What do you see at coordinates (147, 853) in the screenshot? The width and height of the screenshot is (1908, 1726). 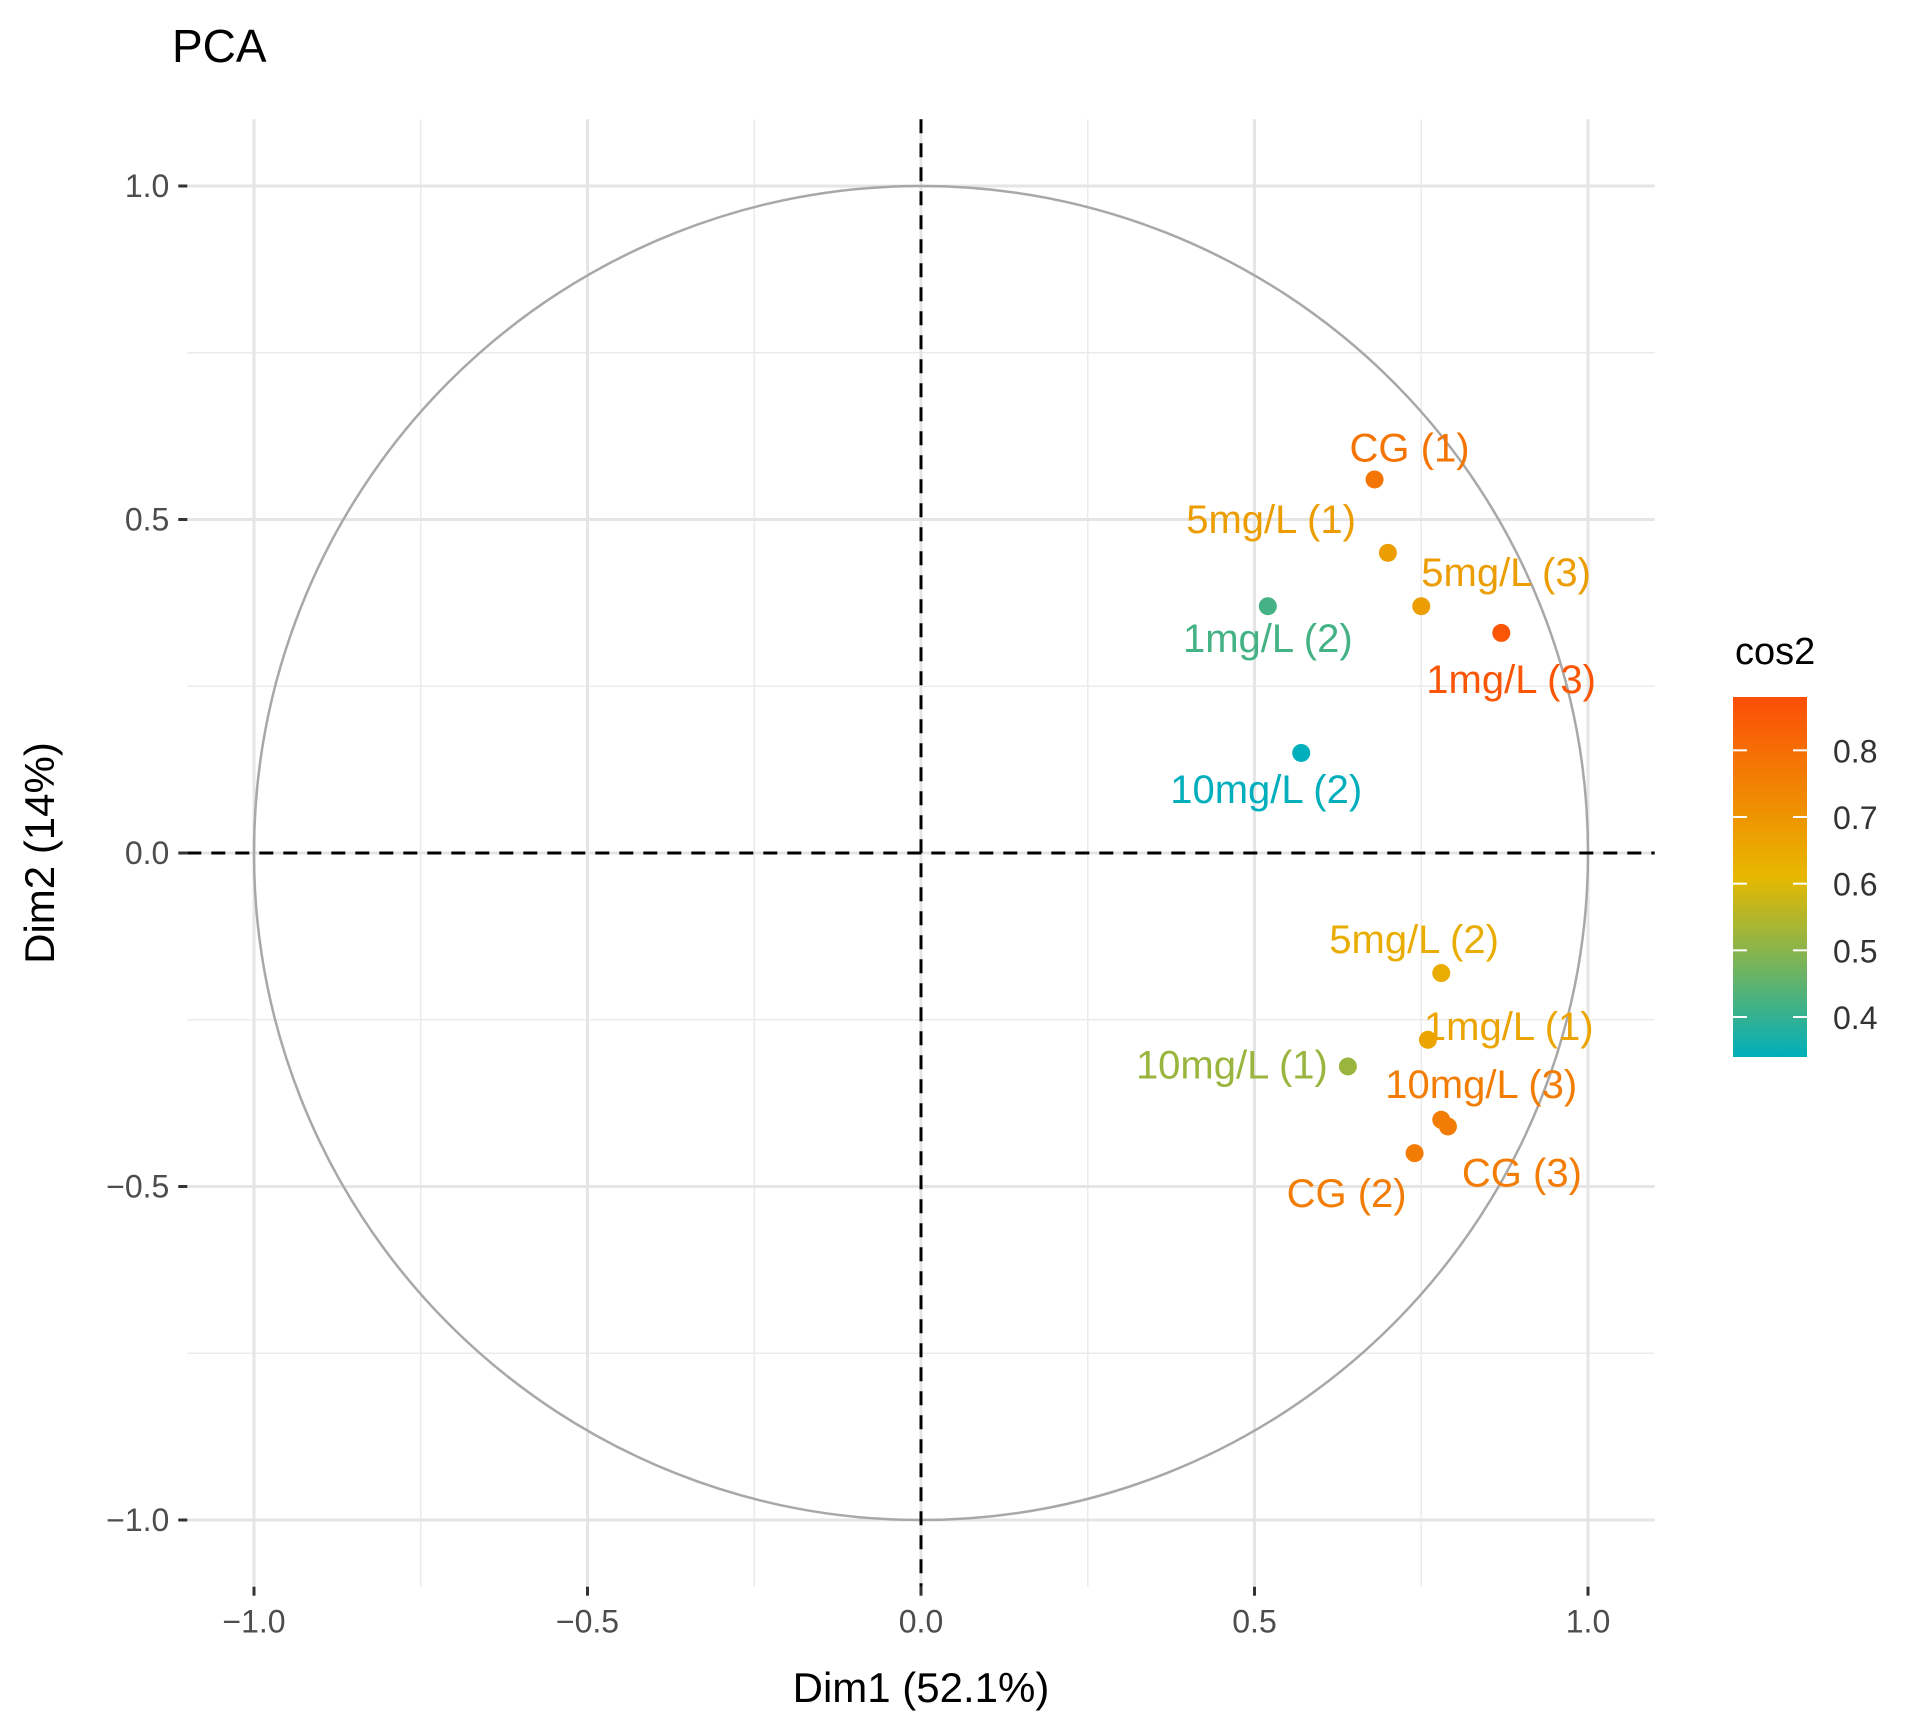 I see `y-tick-label: 0.0` at bounding box center [147, 853].